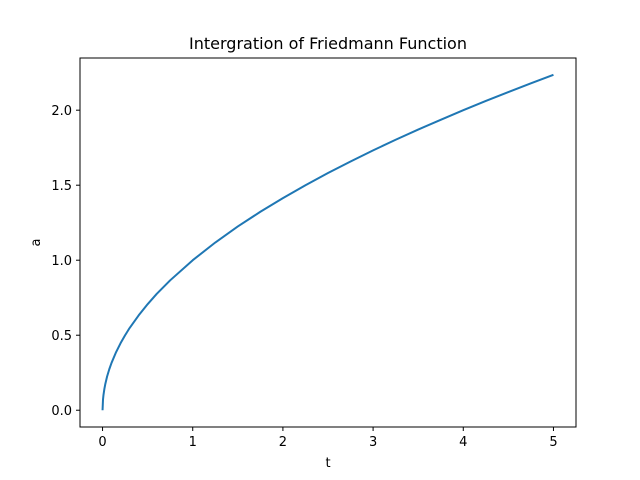 The height and width of the screenshot is (480, 640). I want to click on x-tick-label: 2, so click(283, 442).